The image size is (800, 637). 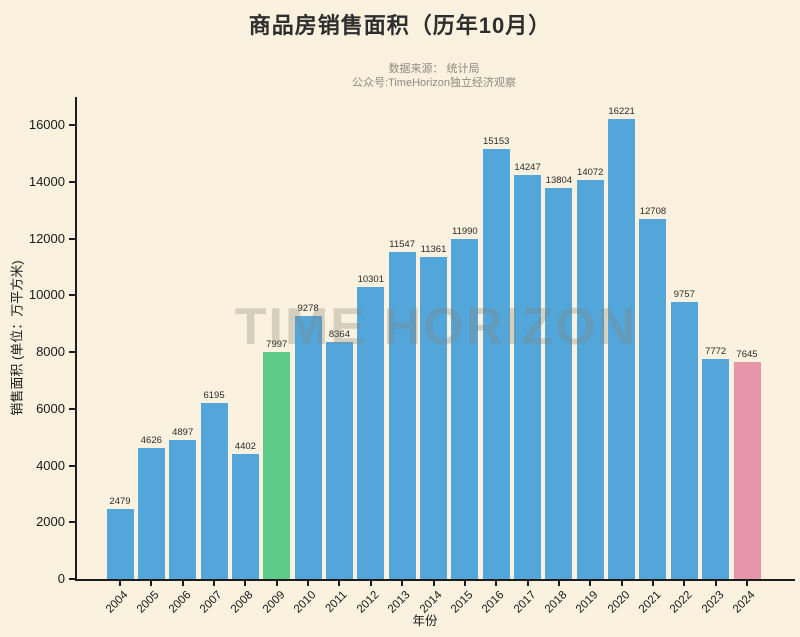 What do you see at coordinates (50, 465) in the screenshot?
I see `y-tick-label-4000: 4000` at bounding box center [50, 465].